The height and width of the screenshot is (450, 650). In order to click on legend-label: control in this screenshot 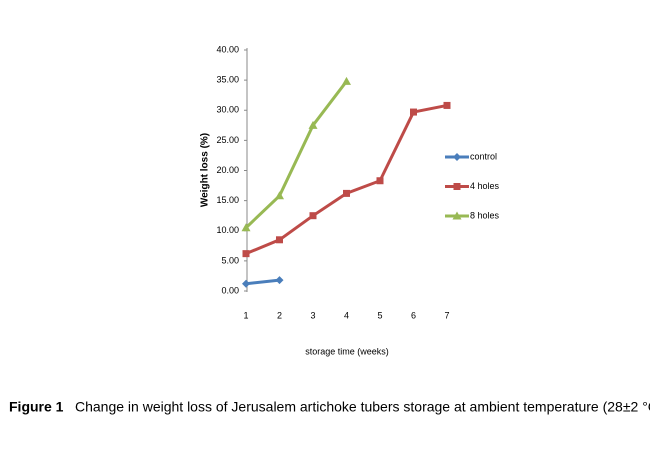, I will do `click(483, 156)`.